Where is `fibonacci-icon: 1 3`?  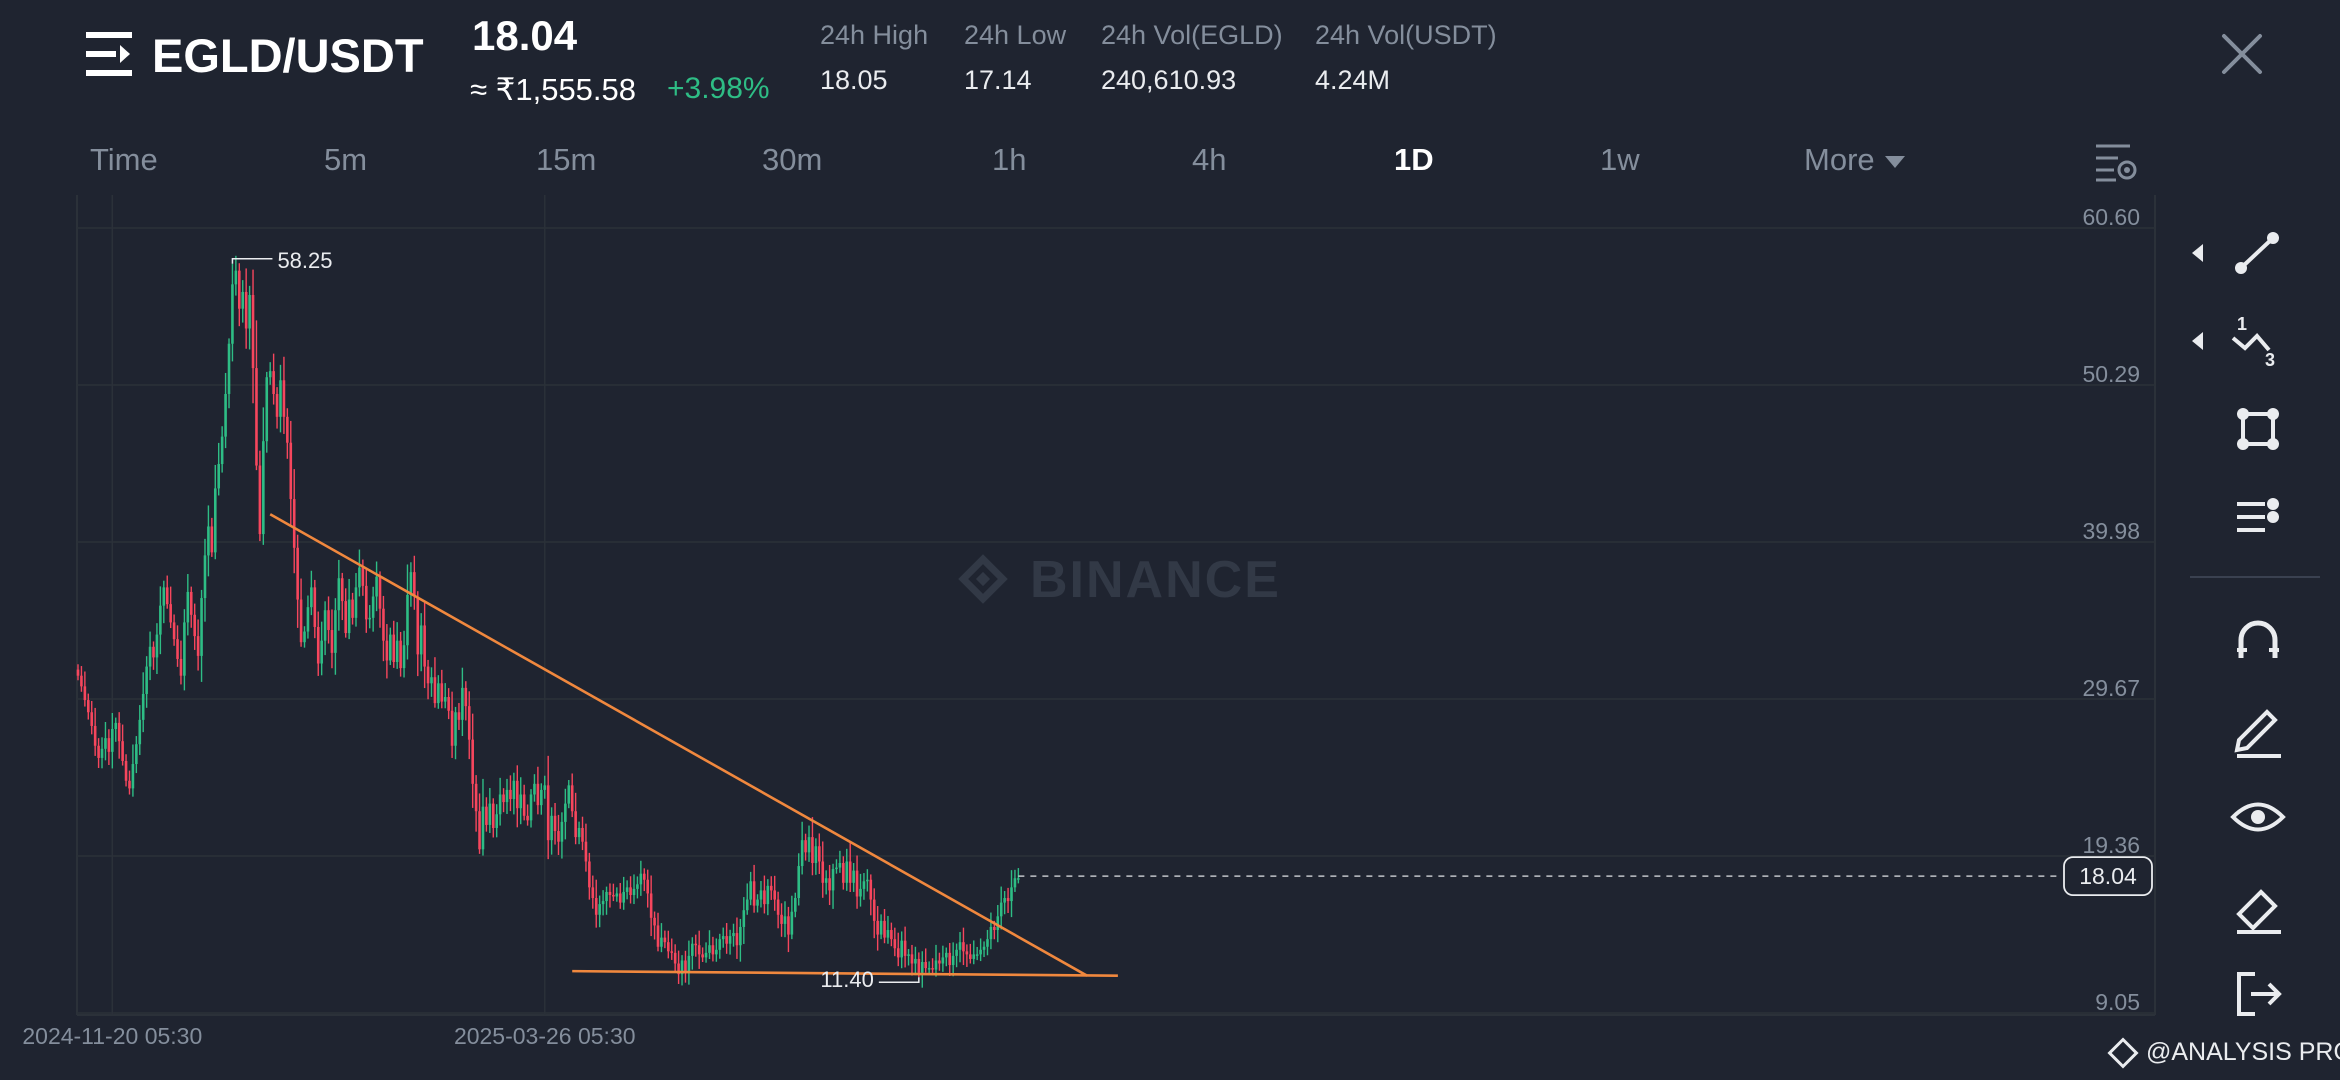 fibonacci-icon: 1 3 is located at coordinates (2258, 341).